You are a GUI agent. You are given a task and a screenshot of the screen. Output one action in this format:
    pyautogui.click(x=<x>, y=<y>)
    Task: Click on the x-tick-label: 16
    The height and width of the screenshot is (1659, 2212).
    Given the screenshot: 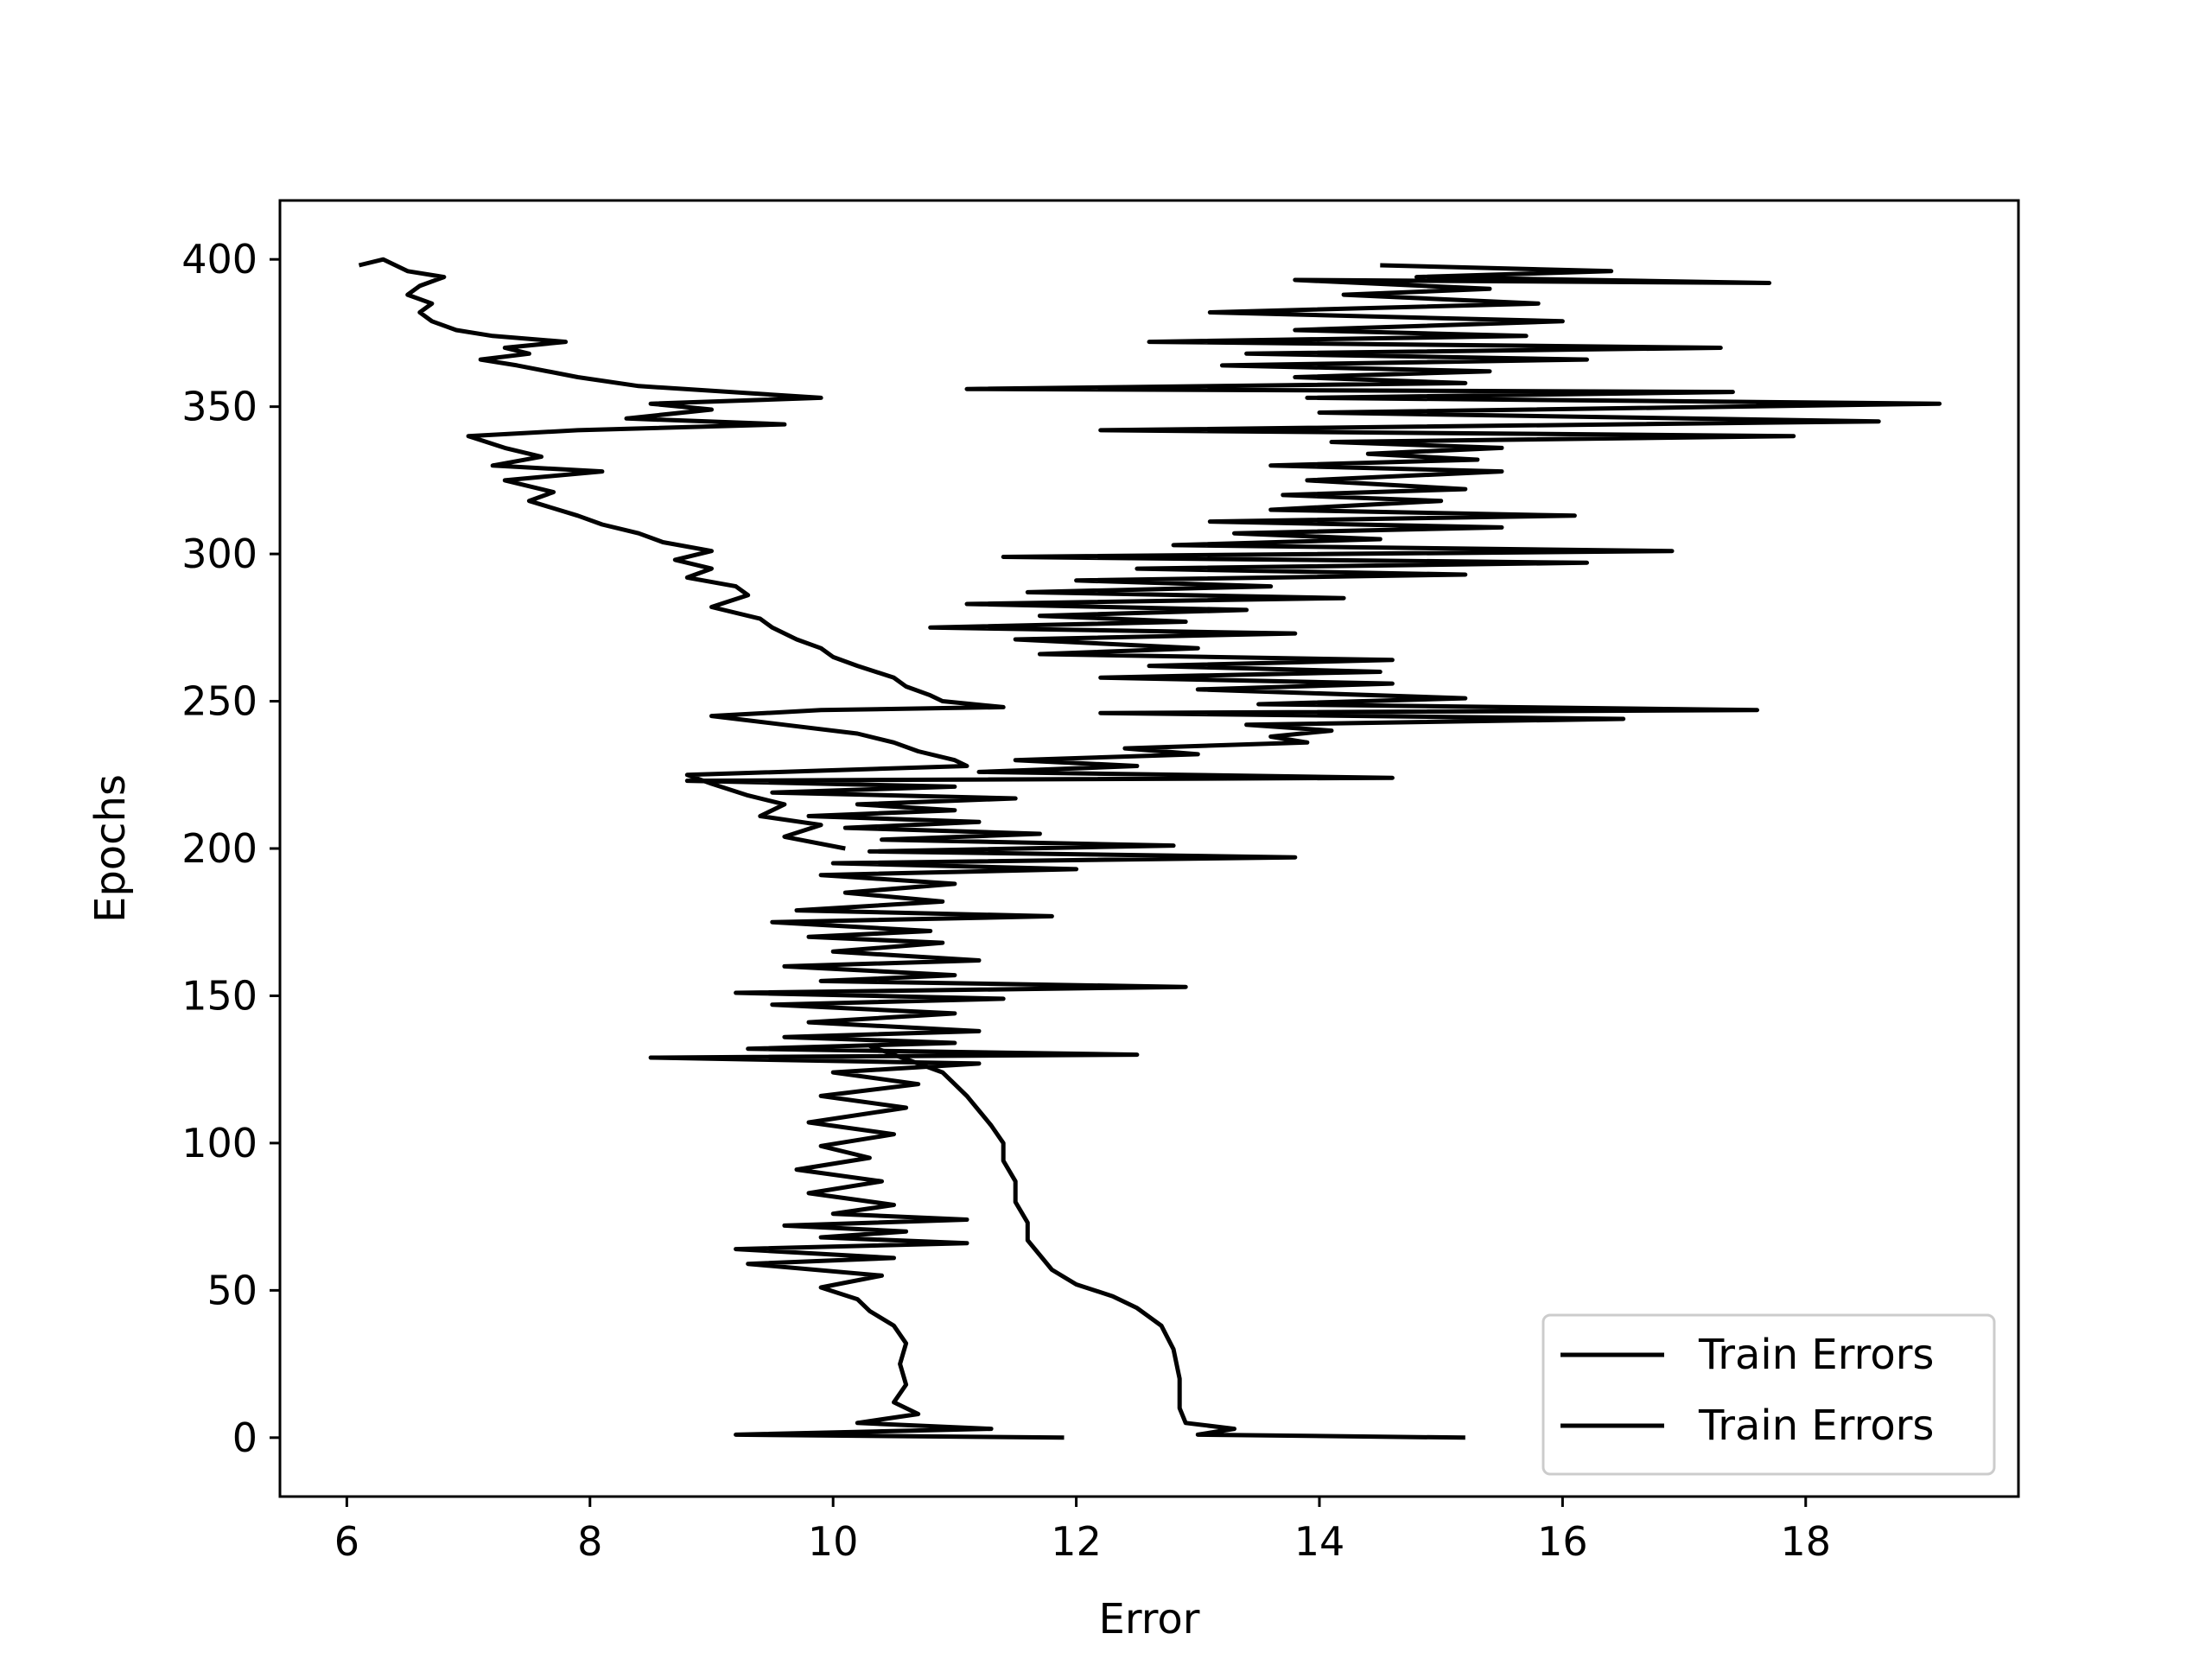 What is the action you would take?
    pyautogui.click(x=1562, y=1541)
    